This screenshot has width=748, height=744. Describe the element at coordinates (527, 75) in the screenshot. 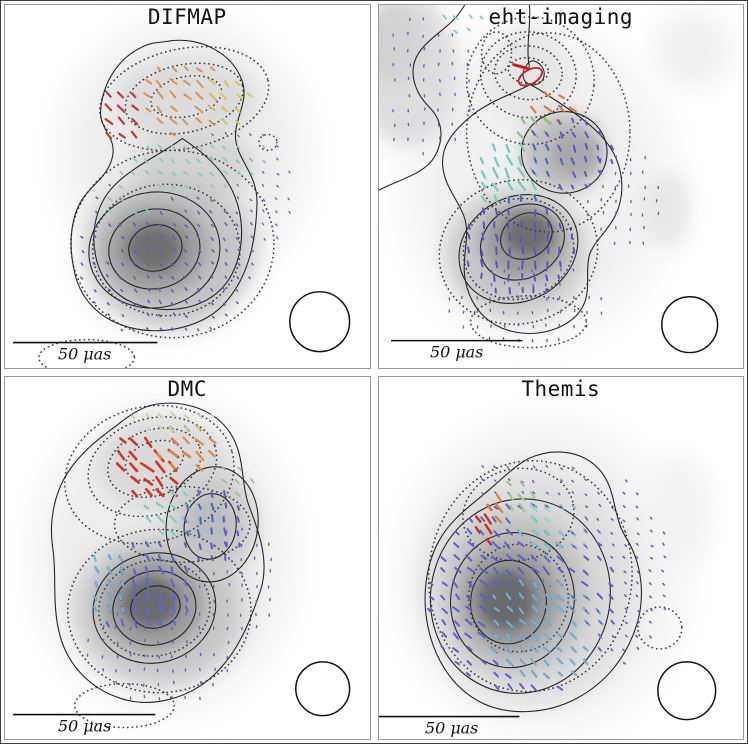

I see `colored-contours` at that location.